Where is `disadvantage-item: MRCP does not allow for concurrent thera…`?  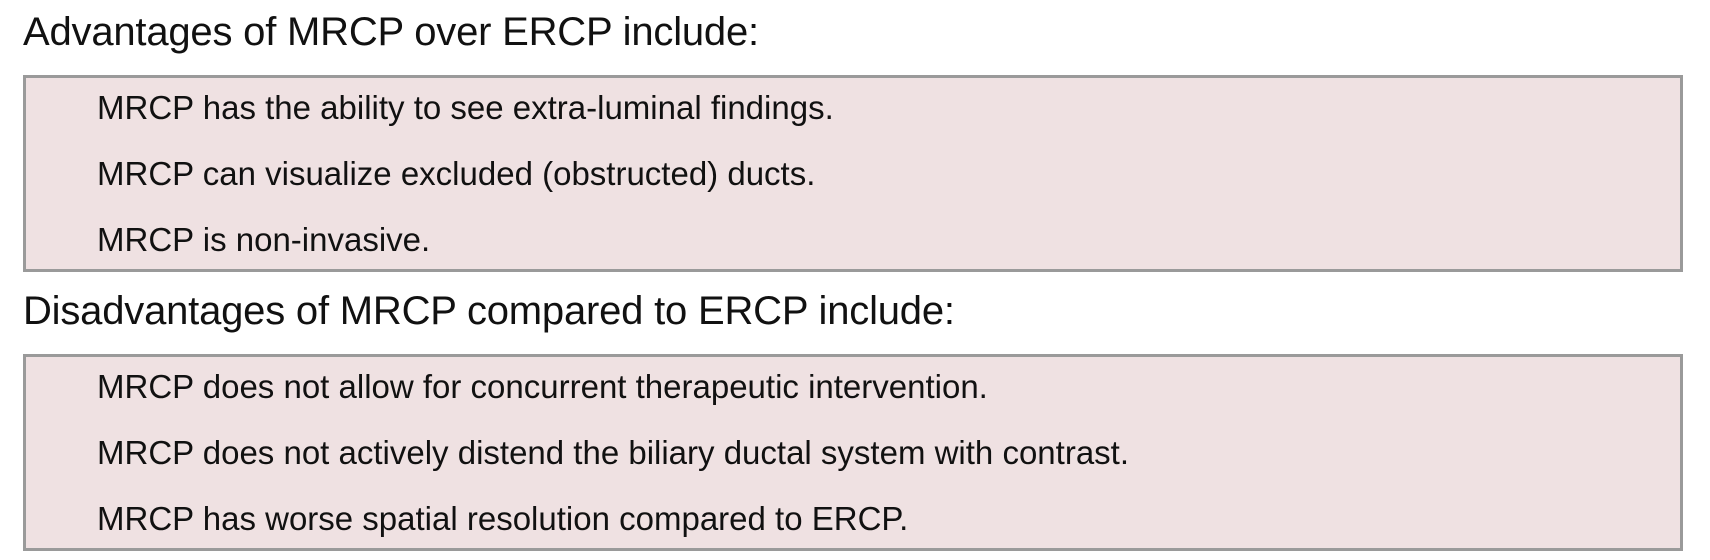
disadvantage-item: MRCP does not allow for concurrent thera… is located at coordinates (542, 386).